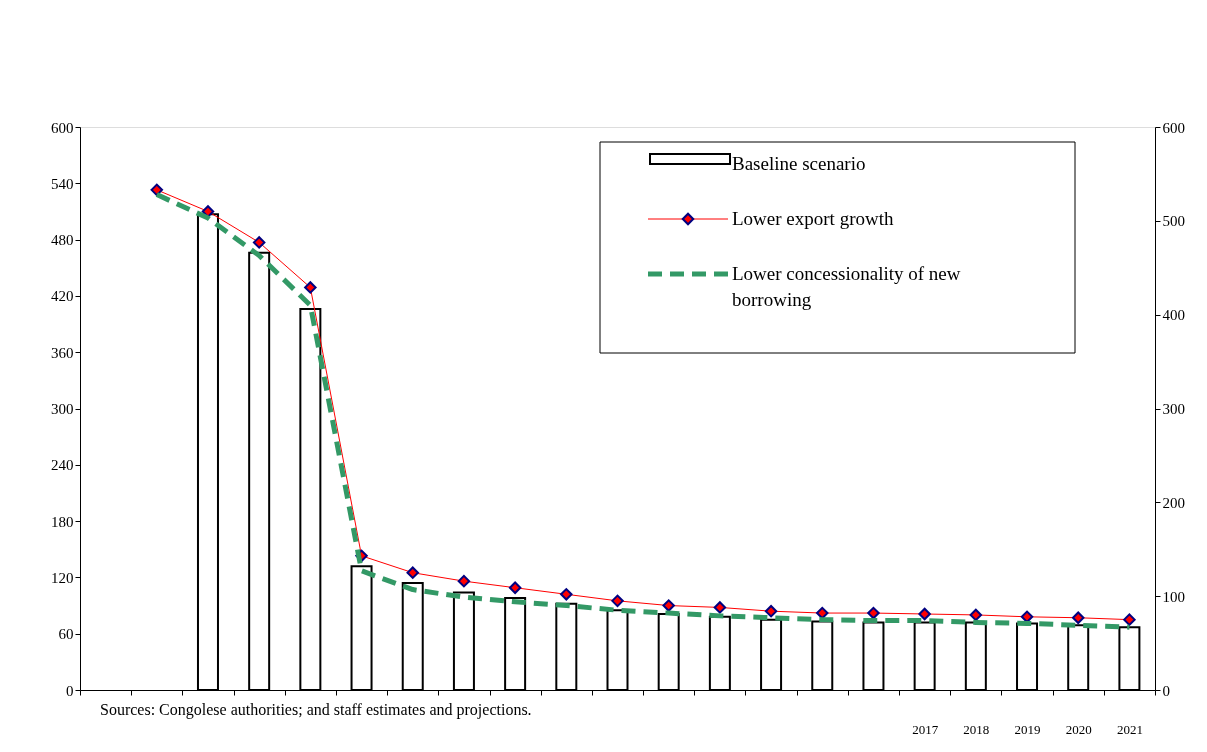  What do you see at coordinates (976, 729) in the screenshot?
I see `x-tick-label: 2018` at bounding box center [976, 729].